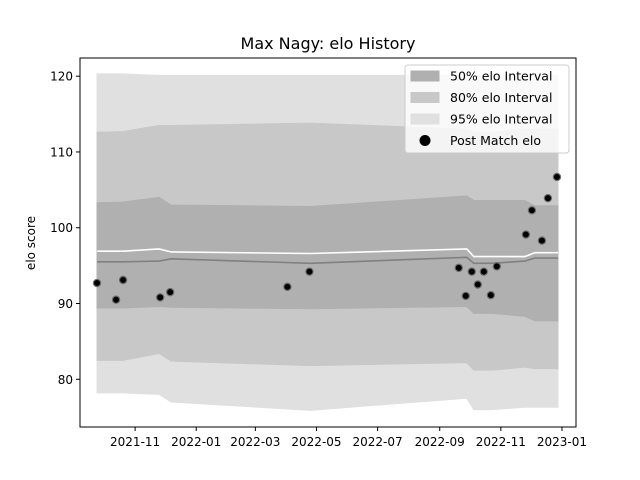 This screenshot has height=480, width=640. Describe the element at coordinates (61, 228) in the screenshot. I see `y-tick-label: 100` at that location.